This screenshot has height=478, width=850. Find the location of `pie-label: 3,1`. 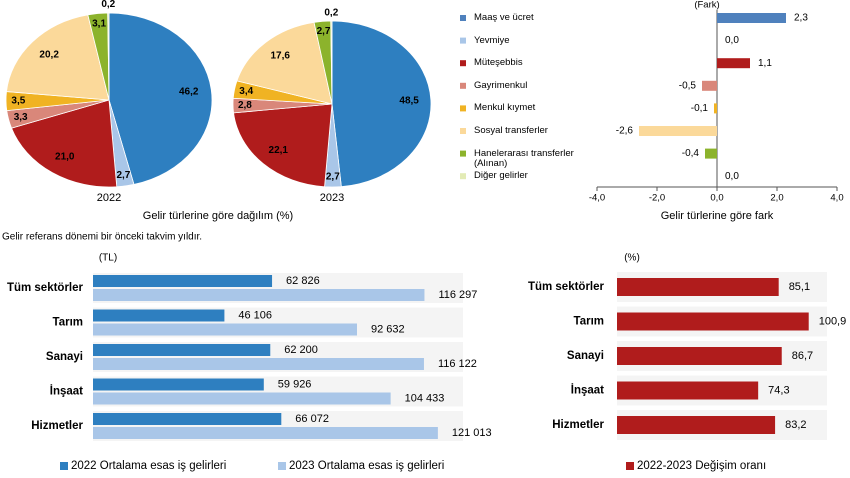

pie-label: 3,1 is located at coordinates (99, 24).